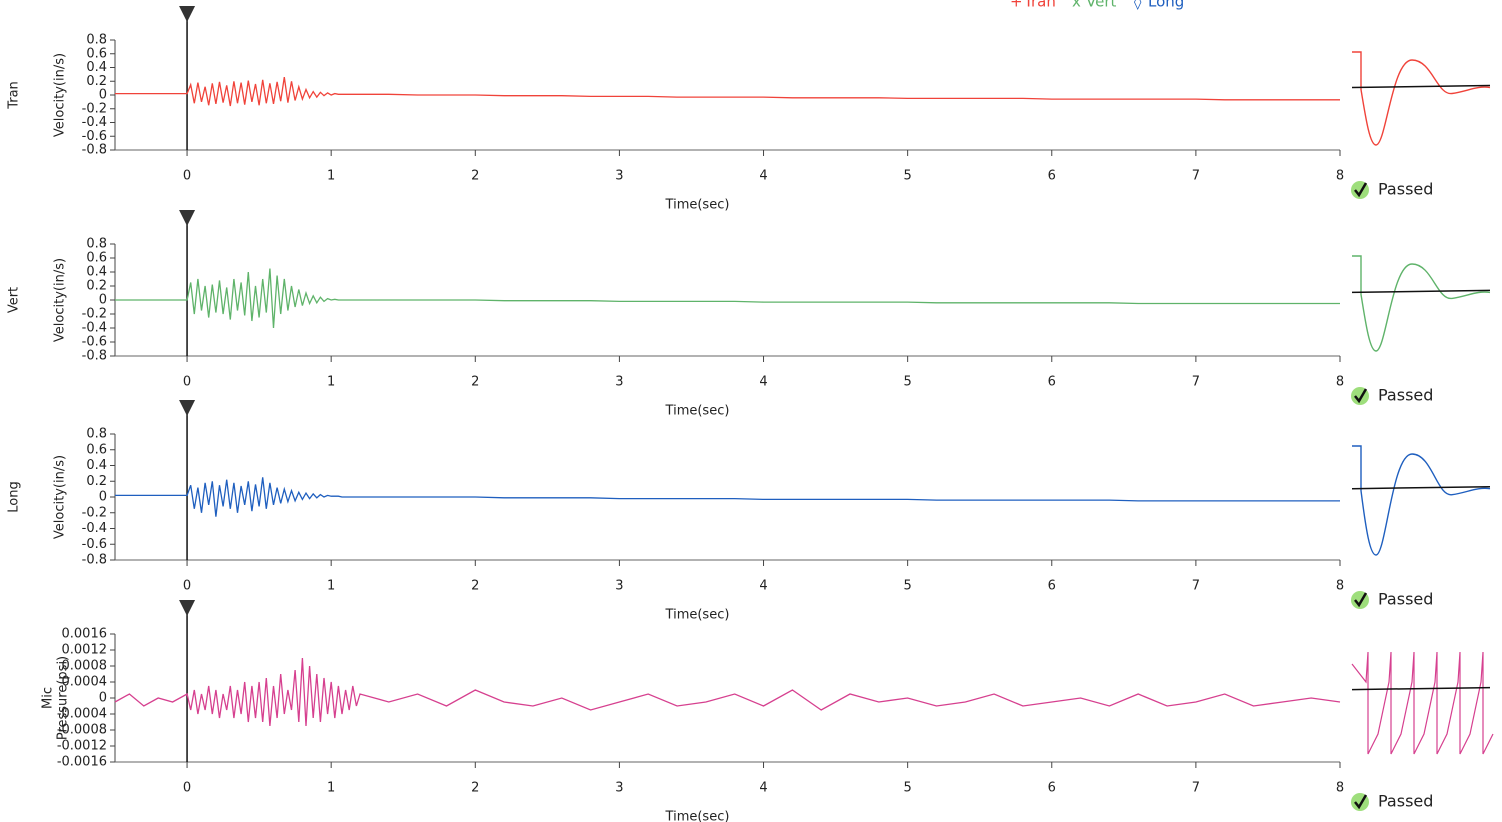 Image resolution: width=1502 pixels, height=822 pixels. What do you see at coordinates (82, 762) in the screenshot?
I see `y-tick-label: -0.0016` at bounding box center [82, 762].